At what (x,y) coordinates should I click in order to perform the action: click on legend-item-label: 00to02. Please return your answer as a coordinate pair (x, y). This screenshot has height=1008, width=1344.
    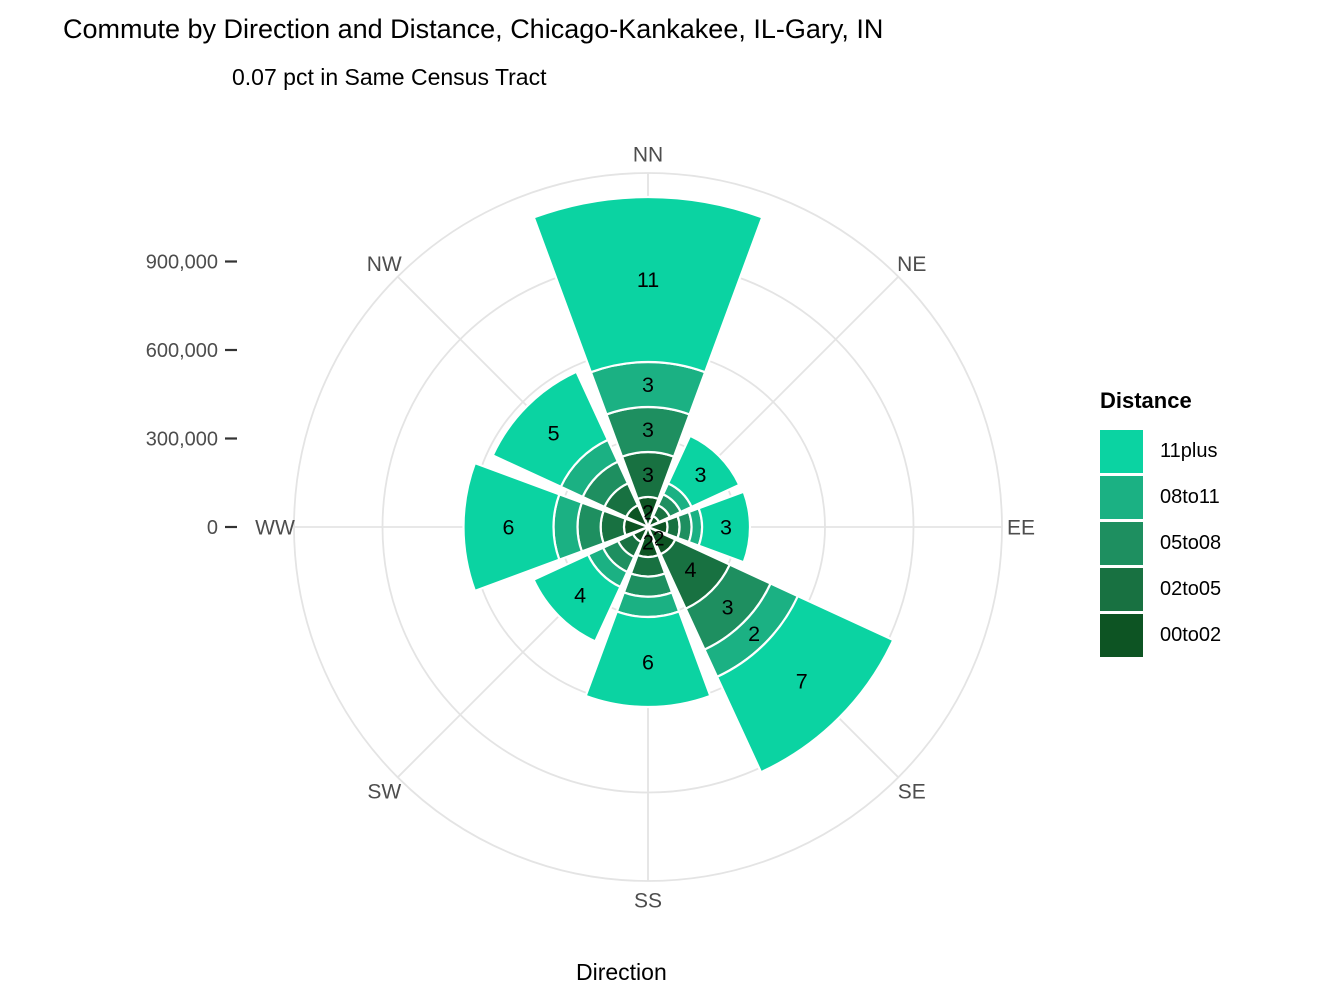
    Looking at the image, I should click on (1191, 635).